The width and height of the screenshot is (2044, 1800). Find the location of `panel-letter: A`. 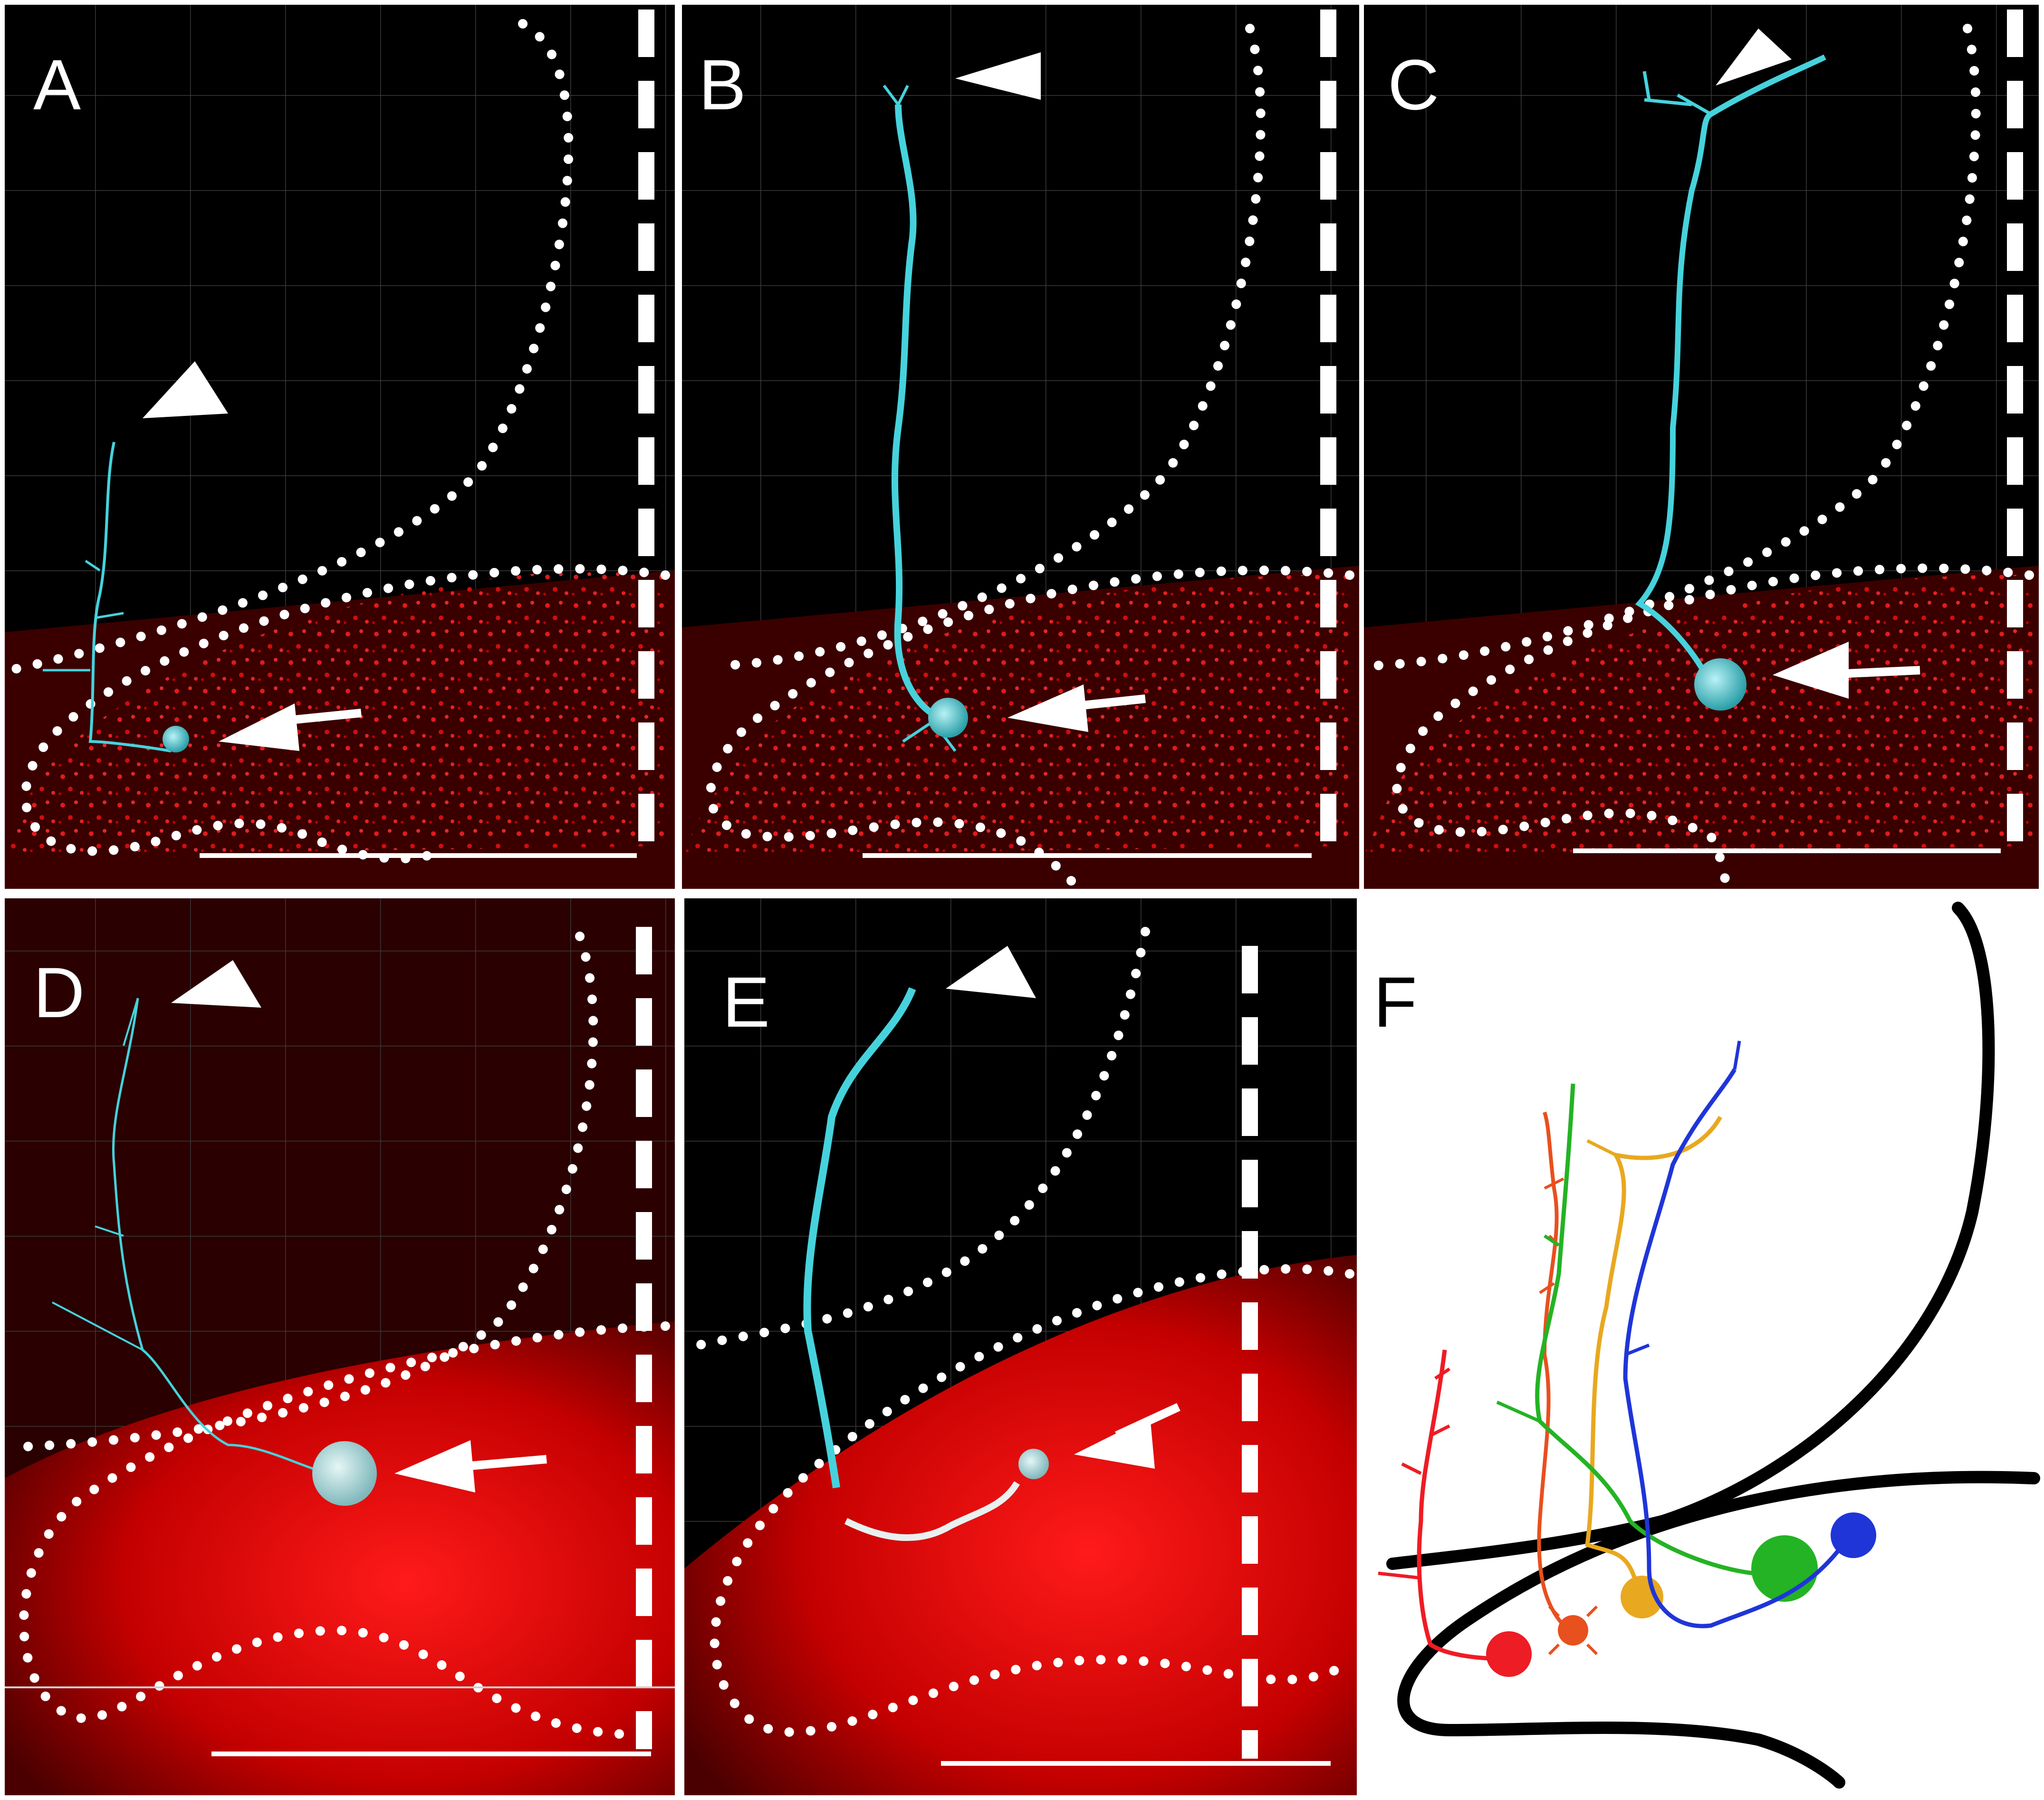

panel-letter: A is located at coordinates (57, 85).